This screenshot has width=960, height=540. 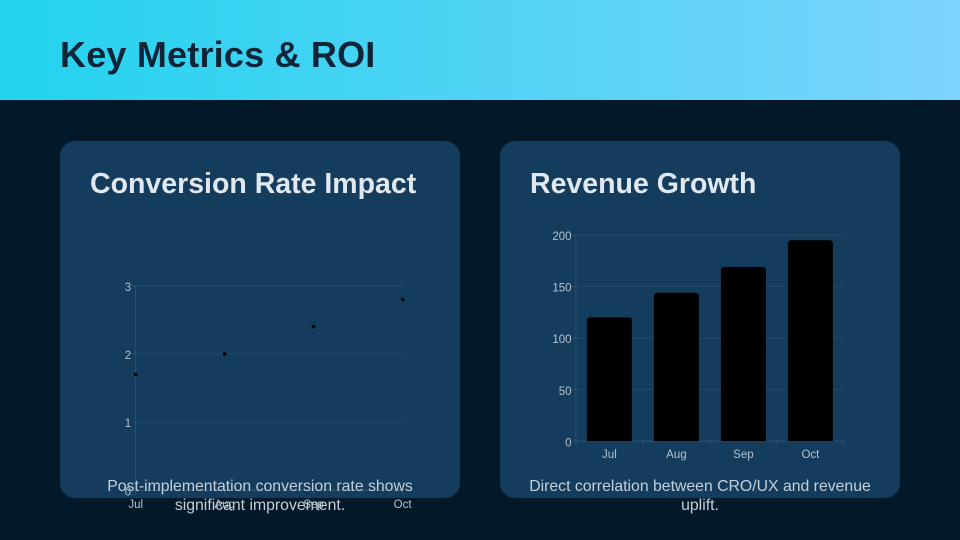 I want to click on svg-text: 200, so click(x=561, y=237).